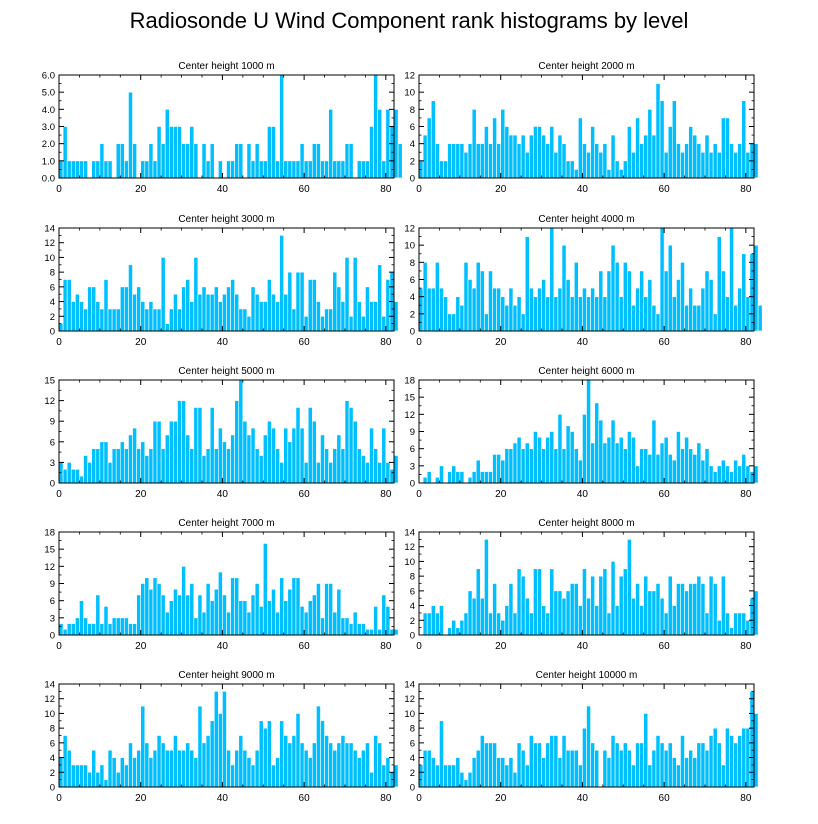 The height and width of the screenshot is (824, 818). I want to click on y-tick-label: 18, so click(49, 533).